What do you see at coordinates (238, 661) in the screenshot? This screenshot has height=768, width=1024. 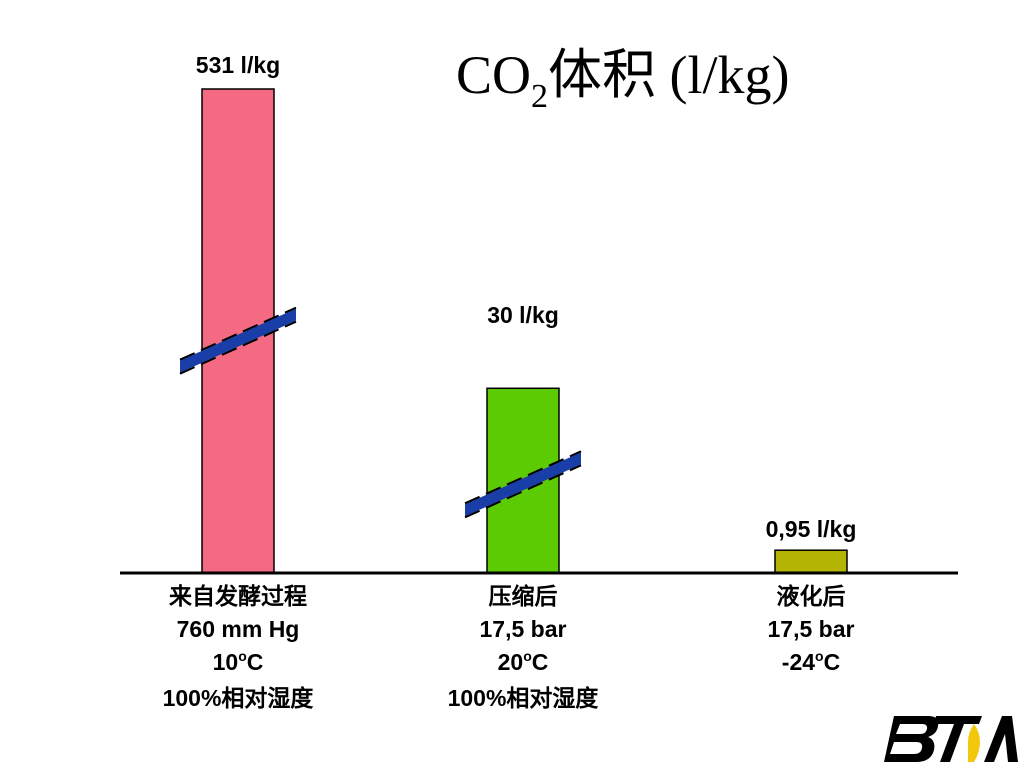 I see `category-0-line-2: 10oC` at bounding box center [238, 661].